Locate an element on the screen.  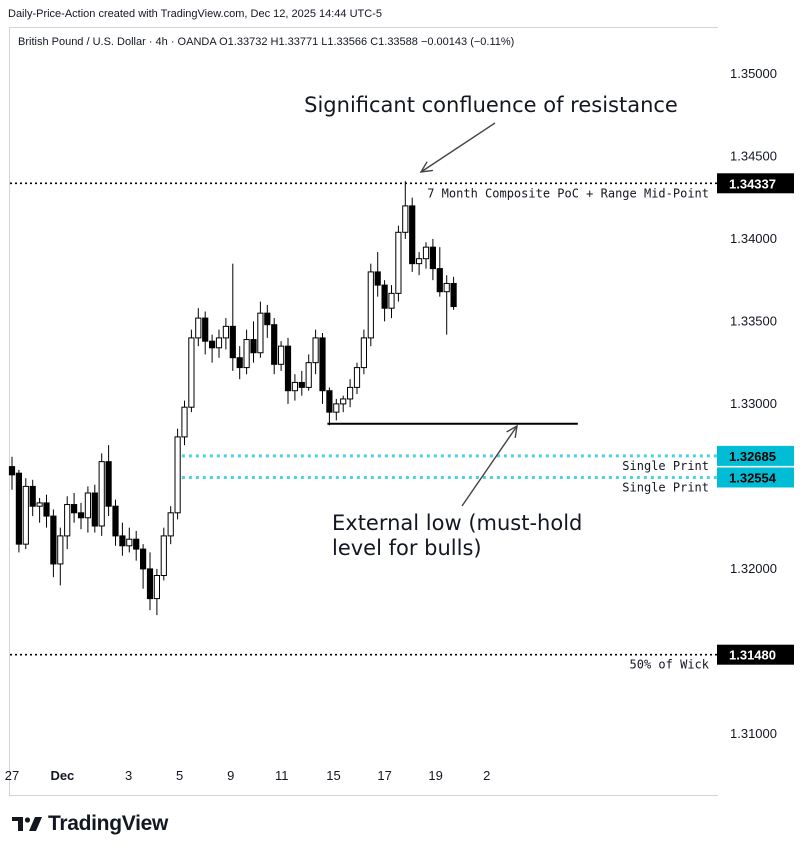
tradingview-logo-icon is located at coordinates (27, 824).